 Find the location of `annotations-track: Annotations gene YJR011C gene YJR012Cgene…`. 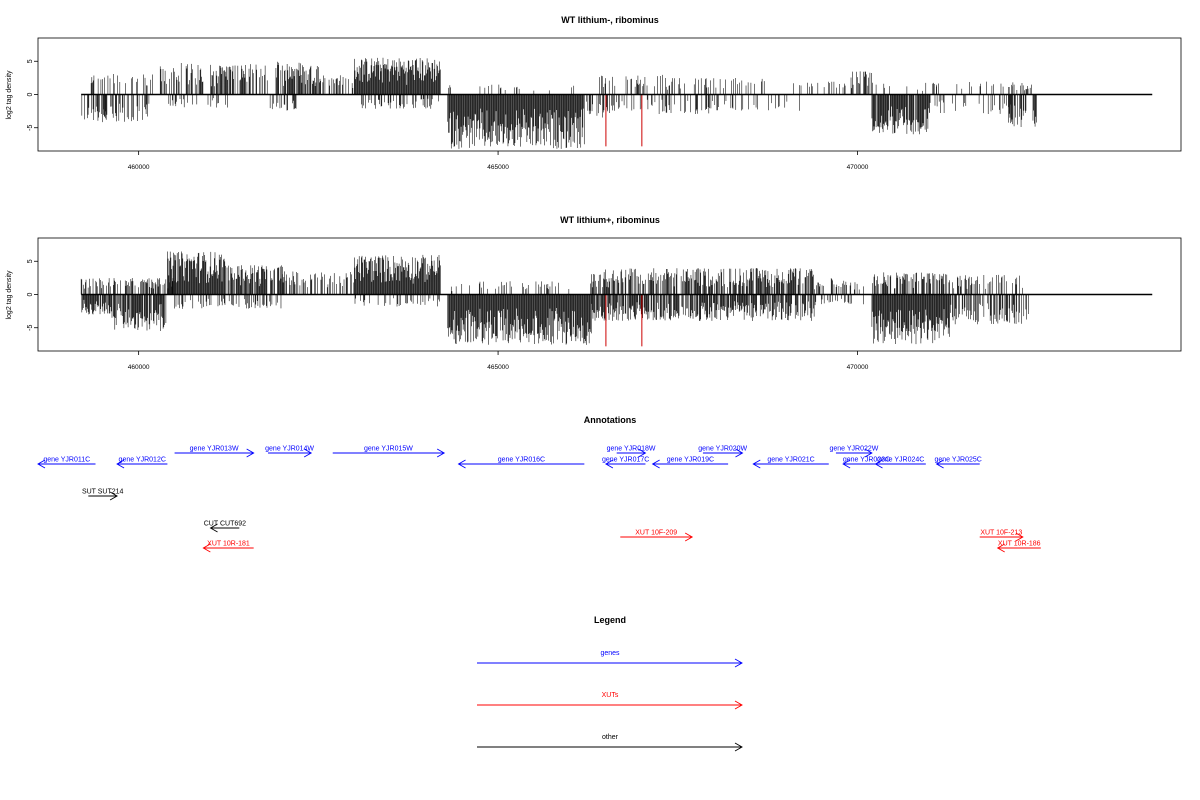

annotations-track: Annotations gene YJR011C gene YJR012Cgene… is located at coordinates (539, 484).